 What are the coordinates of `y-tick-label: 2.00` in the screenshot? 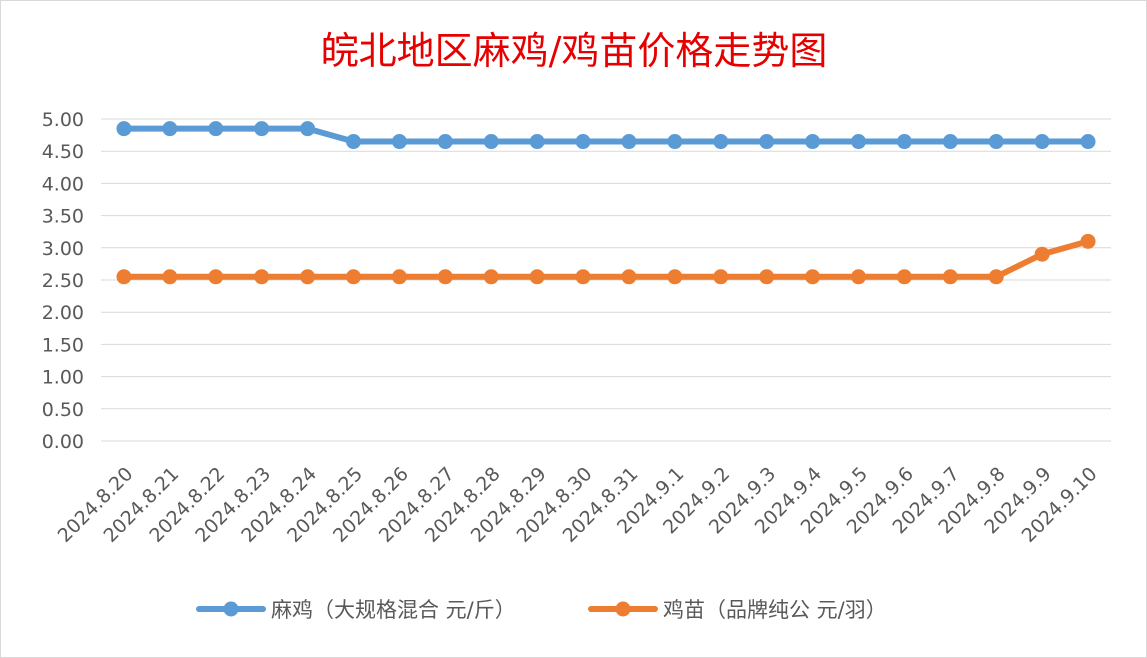 It's located at (63, 313).